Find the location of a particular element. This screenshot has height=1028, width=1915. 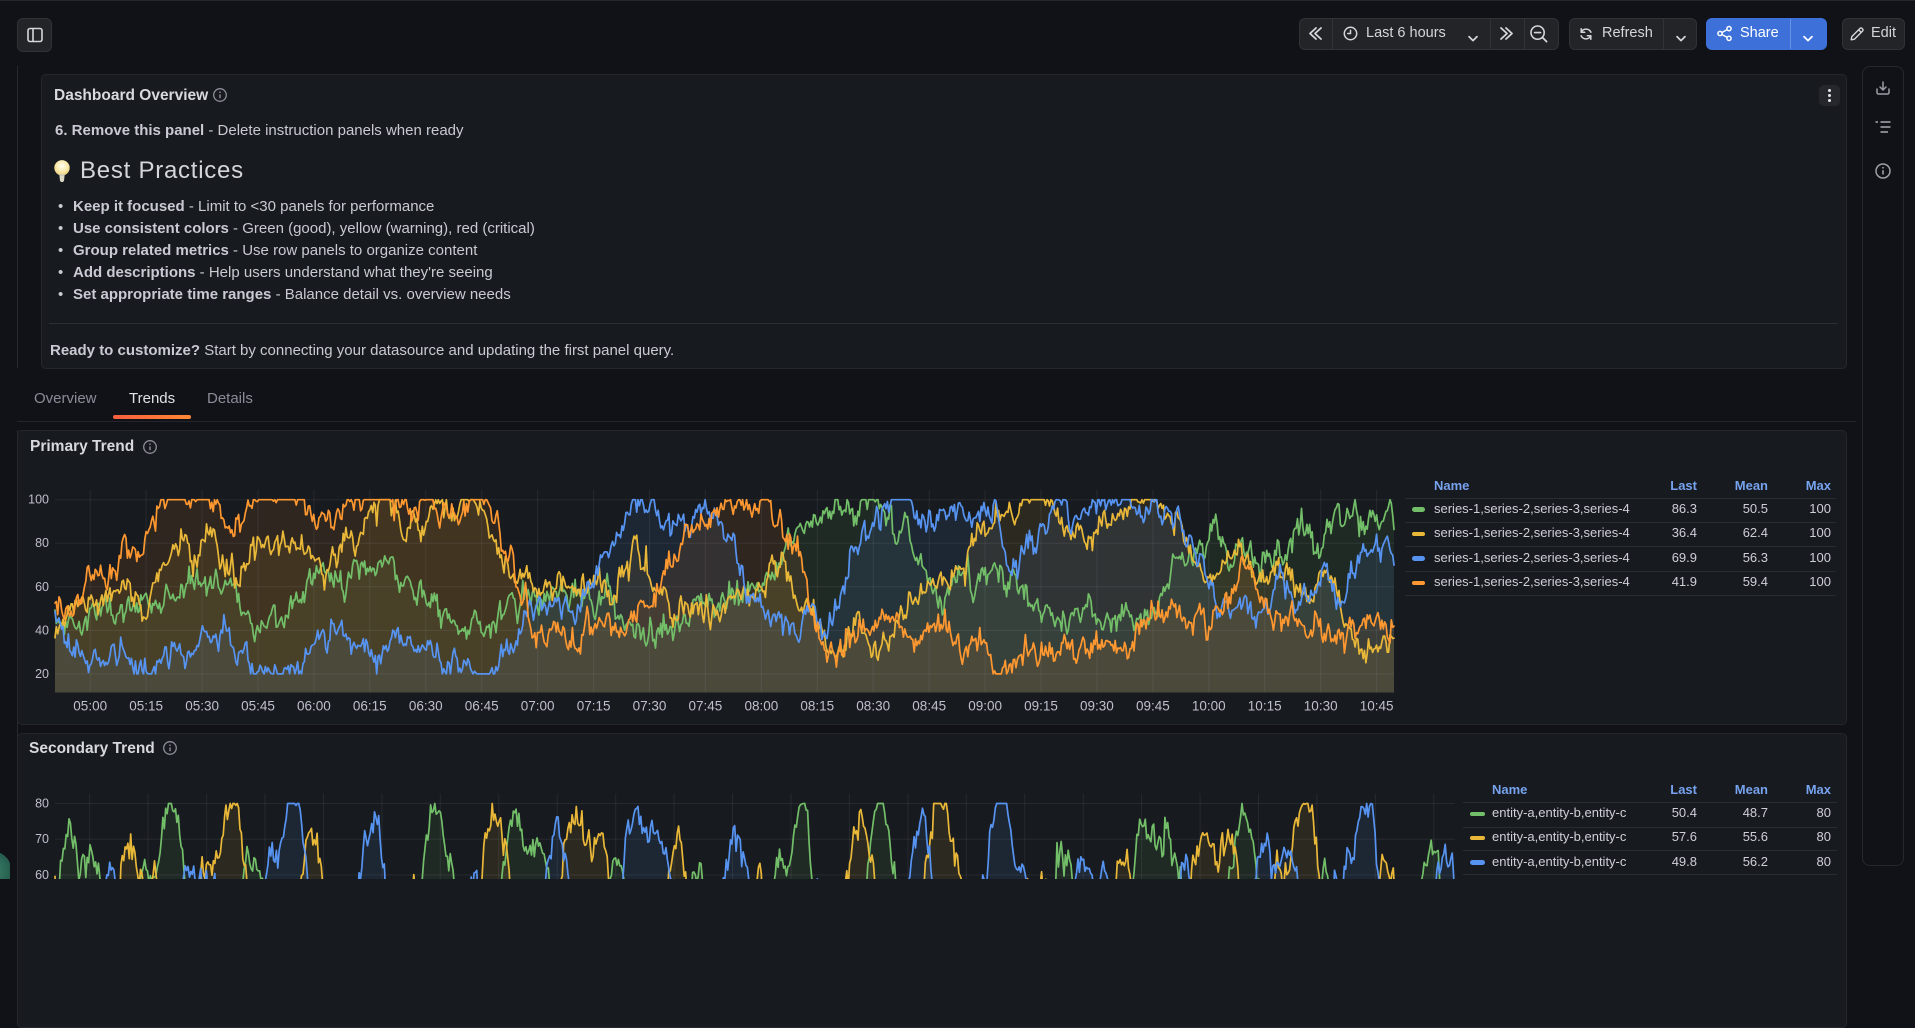

svg-text: 05:15 is located at coordinates (146, 706).